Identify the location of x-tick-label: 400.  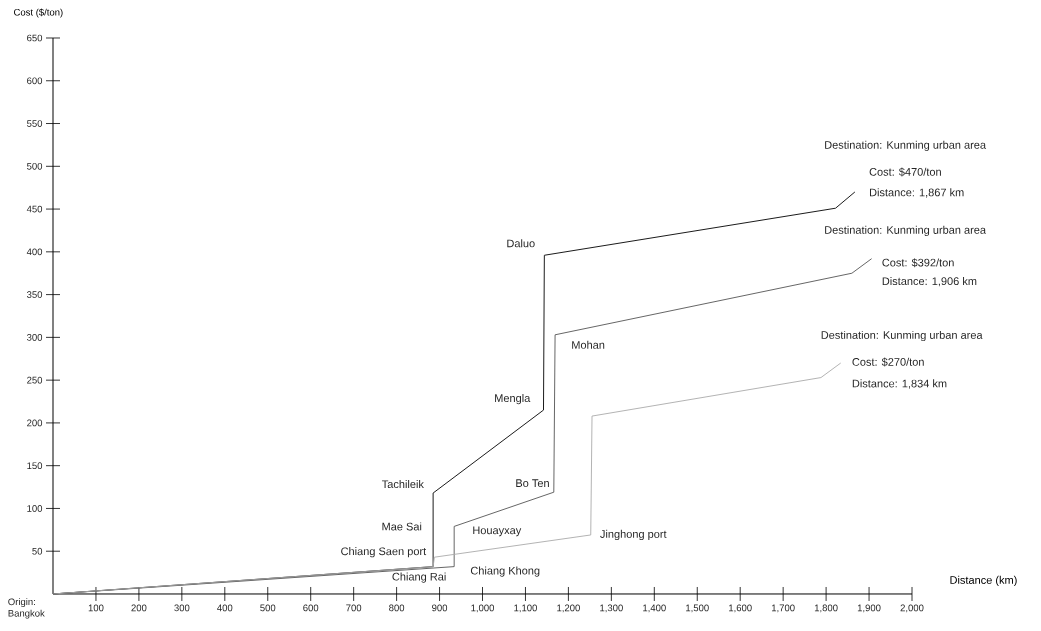
(225, 608).